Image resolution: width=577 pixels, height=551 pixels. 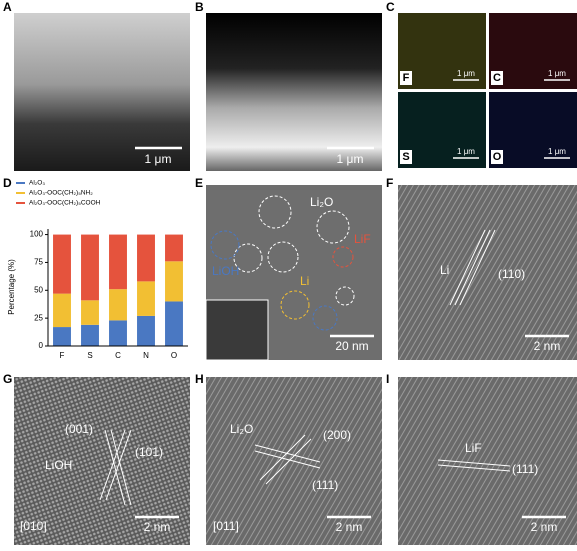 What do you see at coordinates (62, 355) in the screenshot?
I see `x-tick-label: F` at bounding box center [62, 355].